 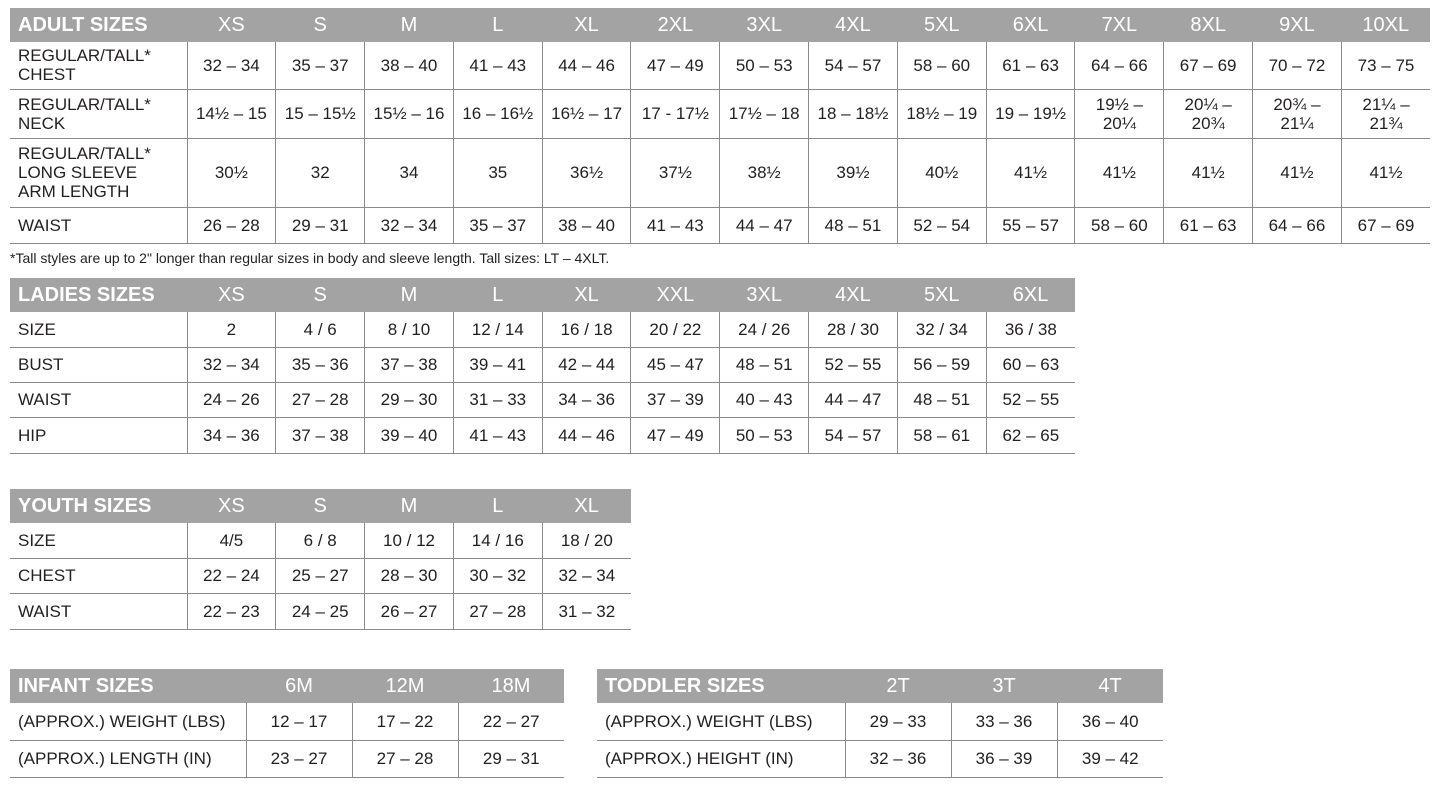 What do you see at coordinates (1110, 686) in the screenshot?
I see `size-header-4t: 4T` at bounding box center [1110, 686].